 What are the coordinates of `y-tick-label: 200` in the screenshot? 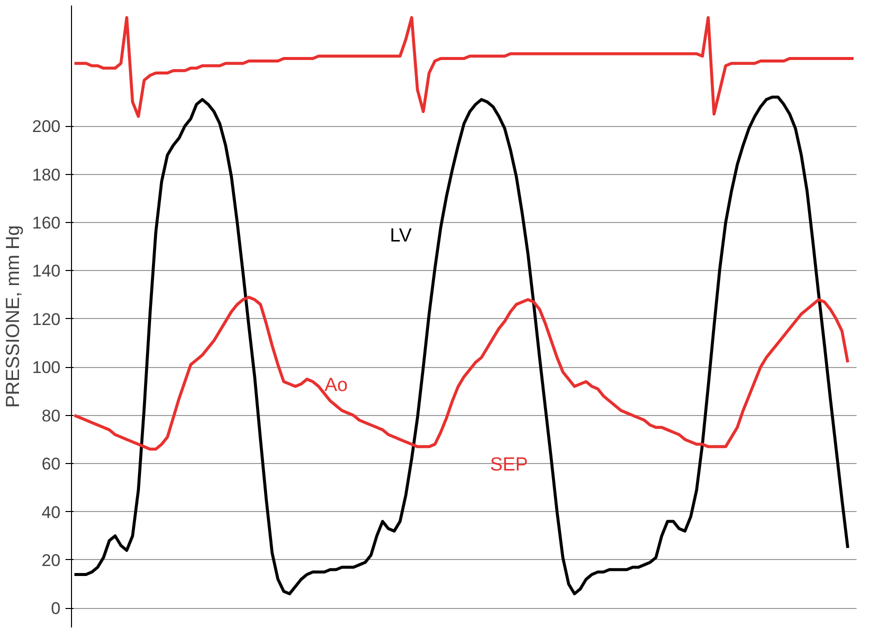 It's located at (46, 126).